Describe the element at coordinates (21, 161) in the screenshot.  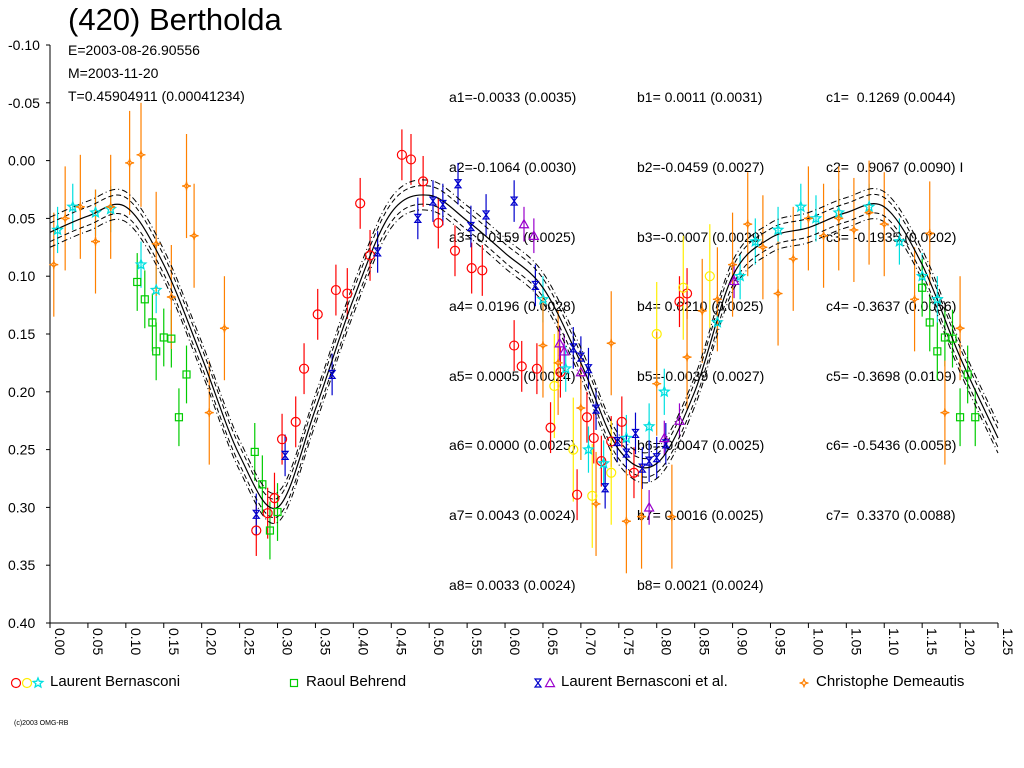
I see `y-tick-label: 0.00` at that location.